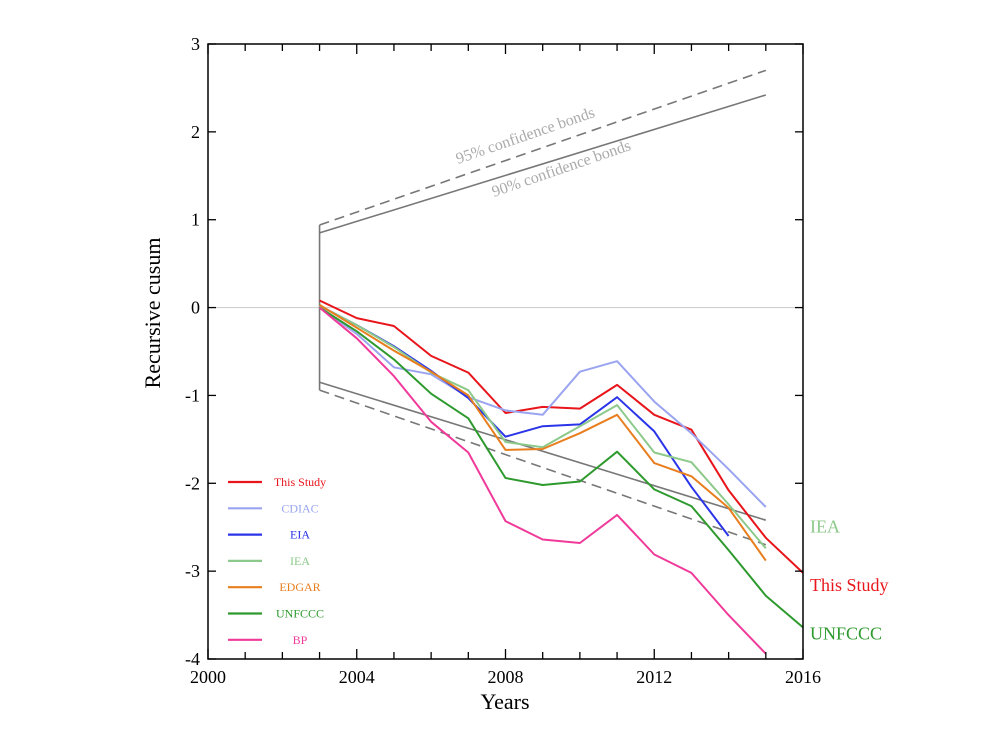 The height and width of the screenshot is (750, 1000). Describe the element at coordinates (195, 132) in the screenshot. I see `y-tick-label: 2` at that location.